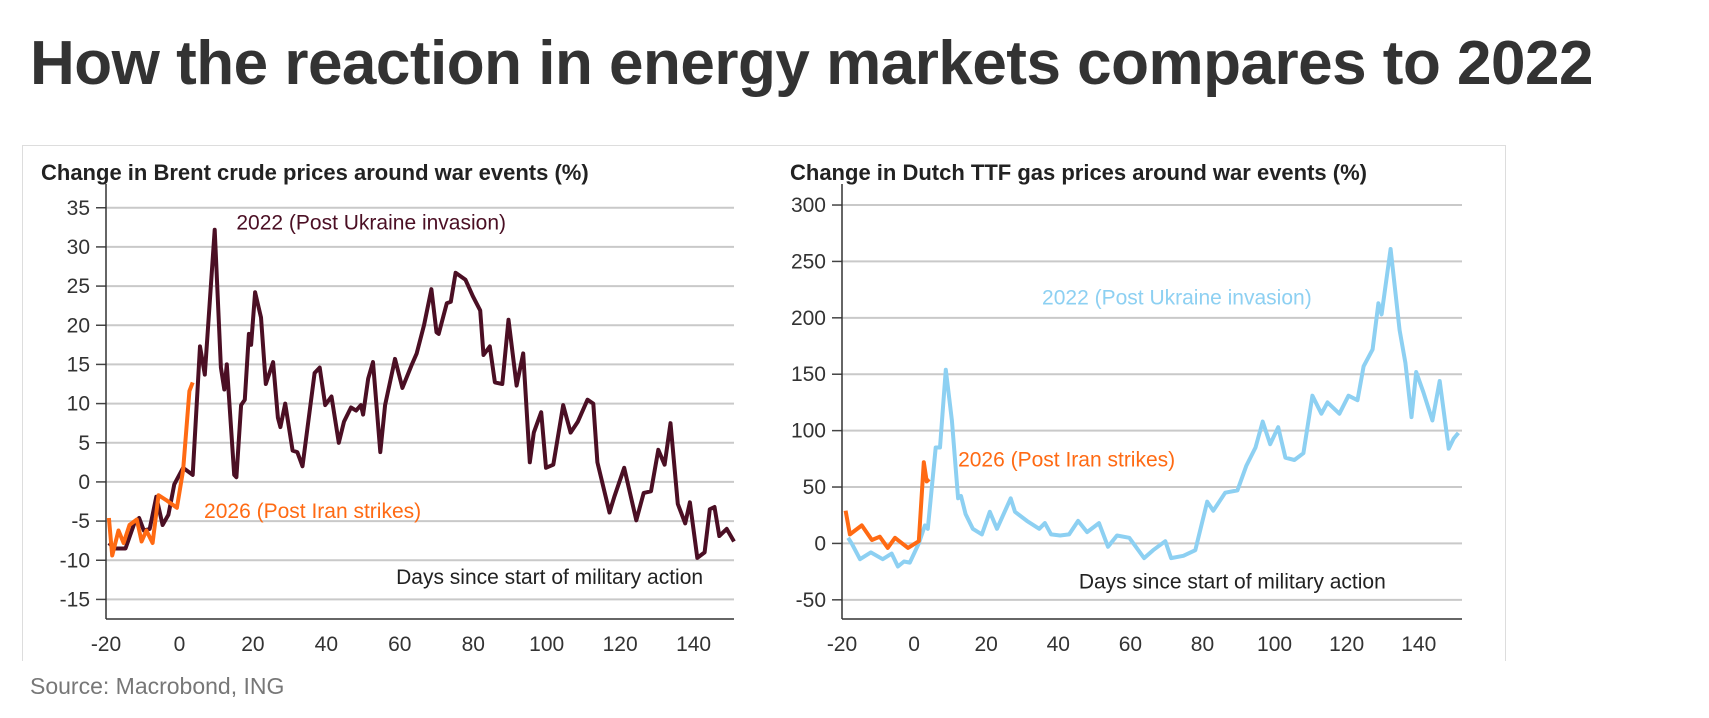  What do you see at coordinates (808, 431) in the screenshot?
I see `y-tick-label: 100` at bounding box center [808, 431].